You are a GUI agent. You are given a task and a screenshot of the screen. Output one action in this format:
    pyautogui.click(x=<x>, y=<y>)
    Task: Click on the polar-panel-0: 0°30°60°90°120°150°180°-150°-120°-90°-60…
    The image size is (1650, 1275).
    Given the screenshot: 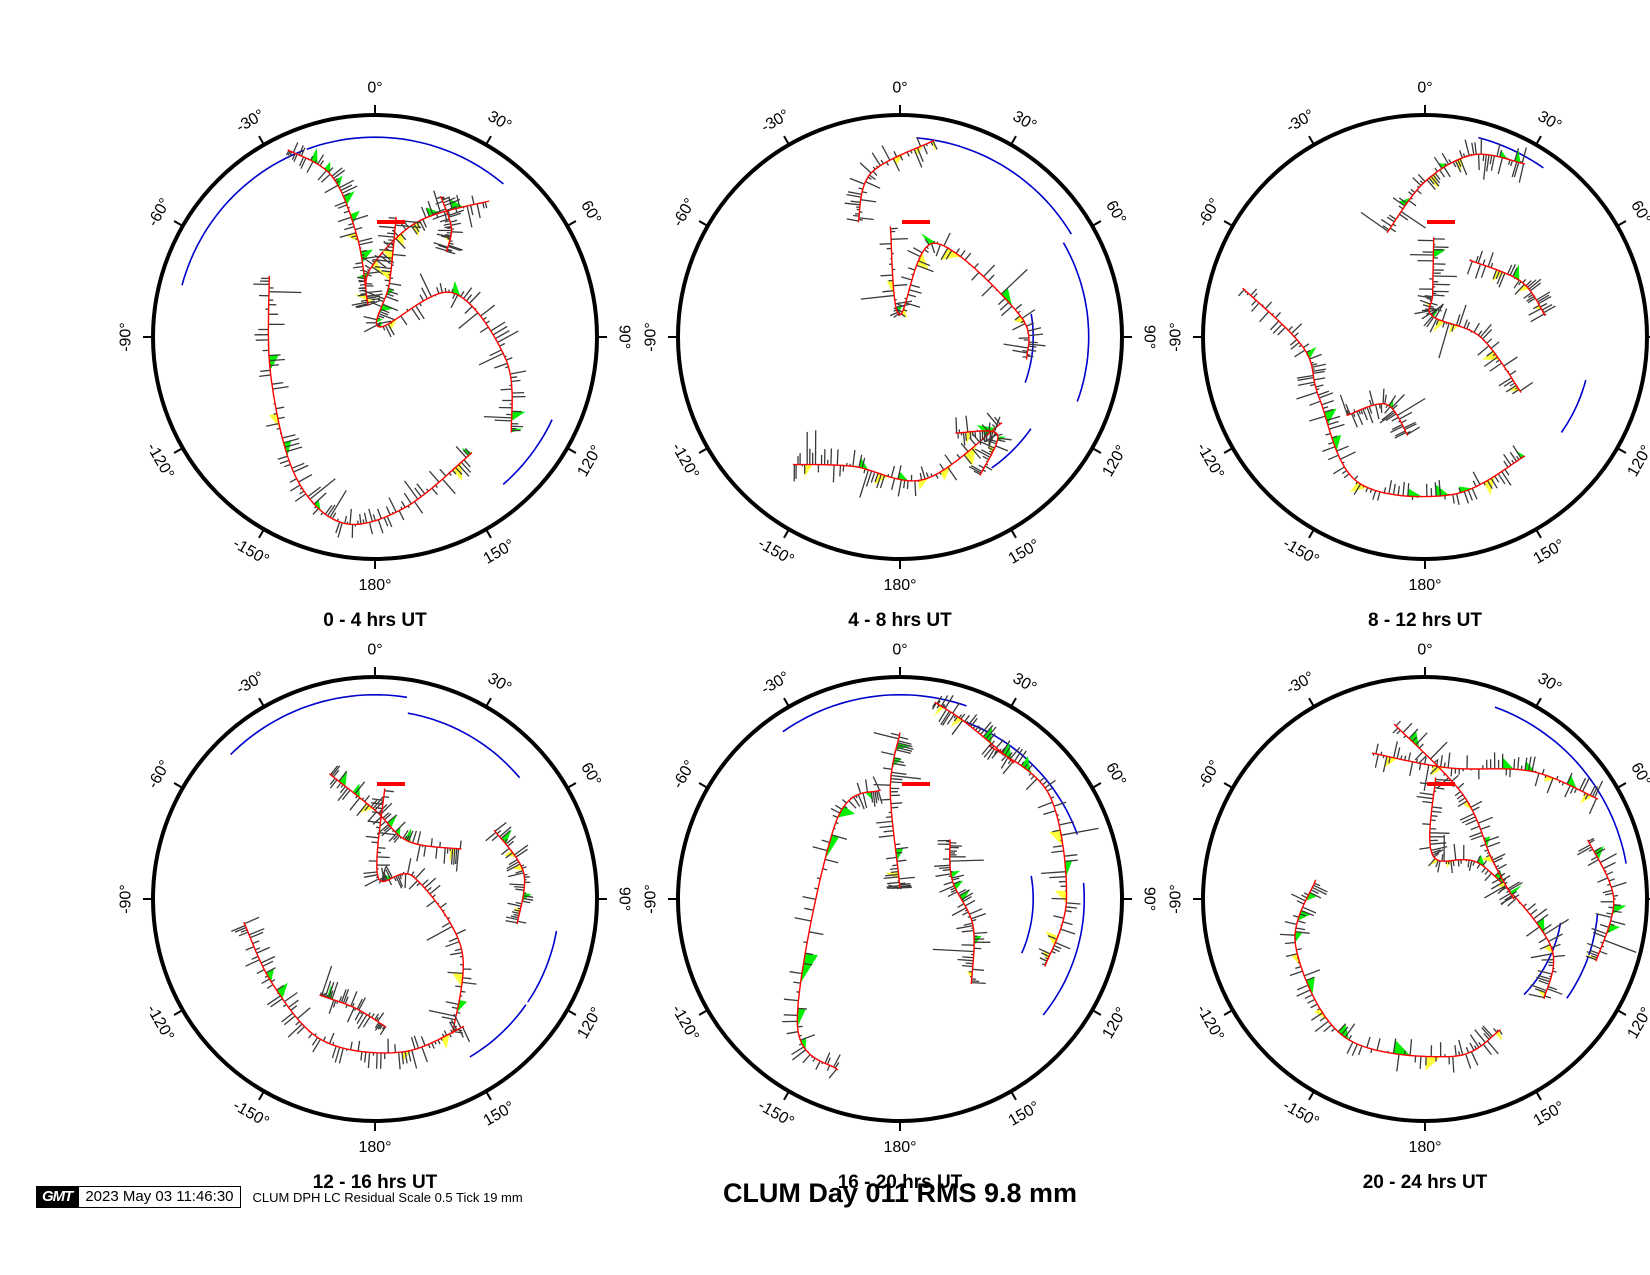 What is the action you would take?
    pyautogui.click(x=375, y=337)
    